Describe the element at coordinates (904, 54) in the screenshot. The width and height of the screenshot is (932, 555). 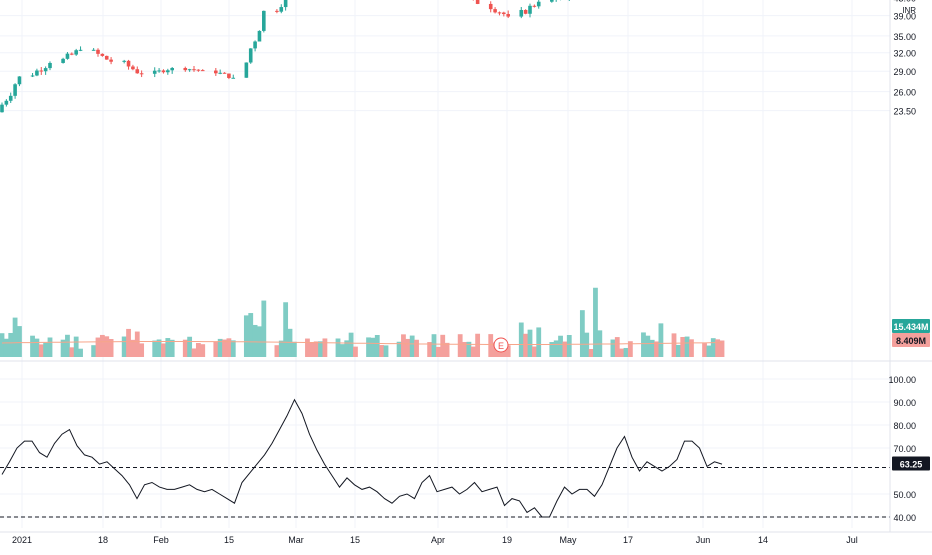
I see `price-tick-label: 32.00` at that location.